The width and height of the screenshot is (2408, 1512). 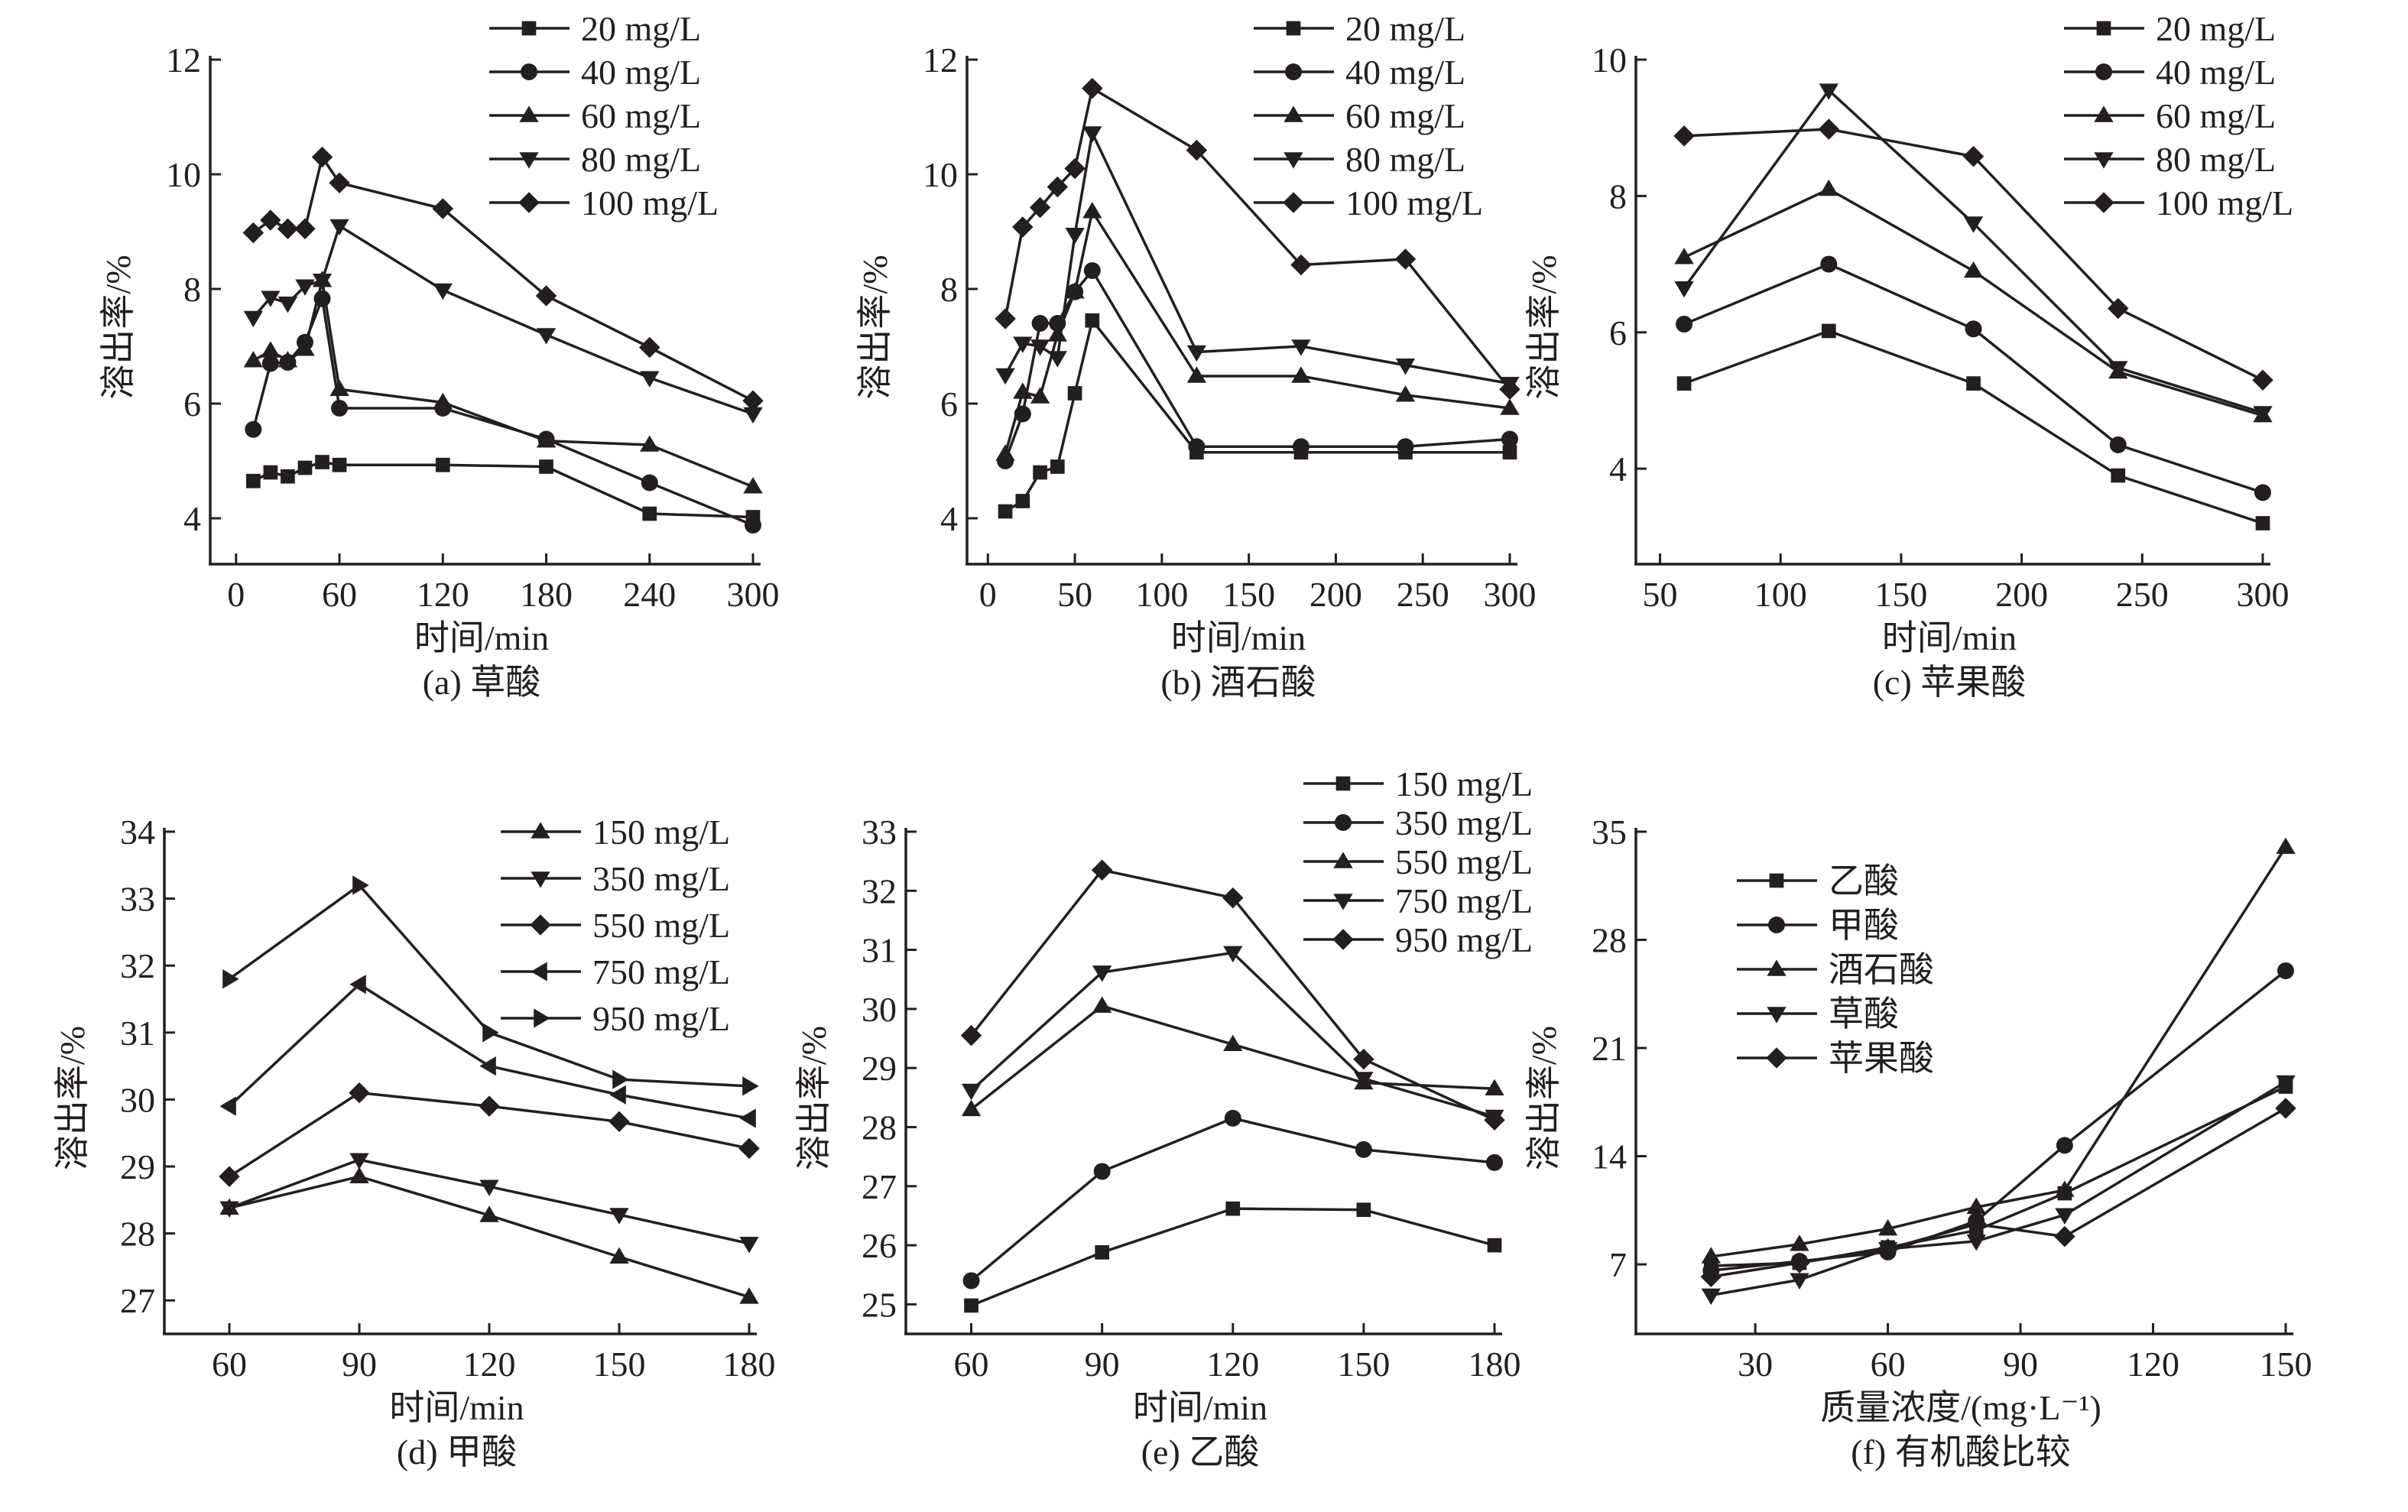 What do you see at coordinates (1881, 969) in the screenshot?
I see `legend-label: 酒石酸` at bounding box center [1881, 969].